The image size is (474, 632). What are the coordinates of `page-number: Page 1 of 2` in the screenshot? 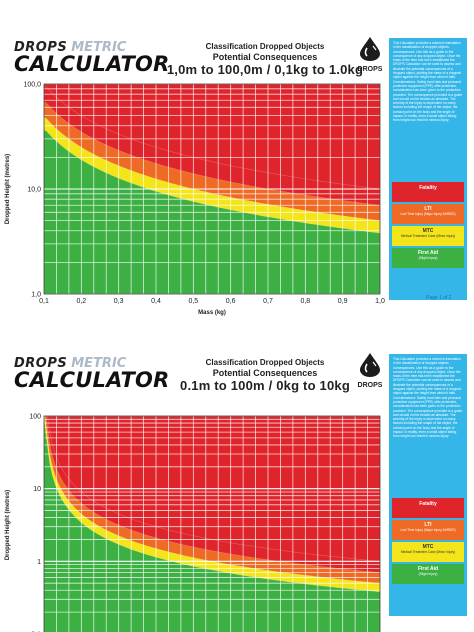 It's located at (439, 298).